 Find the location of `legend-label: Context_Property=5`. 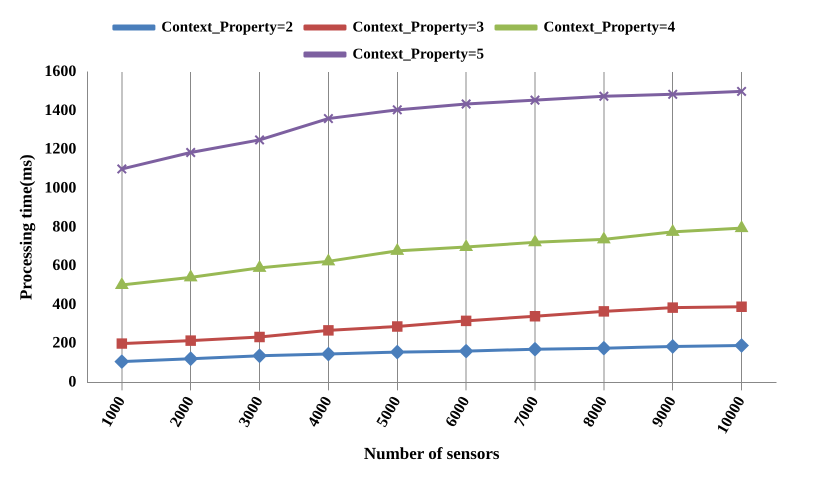

legend-label: Context_Property=5 is located at coordinates (418, 54).